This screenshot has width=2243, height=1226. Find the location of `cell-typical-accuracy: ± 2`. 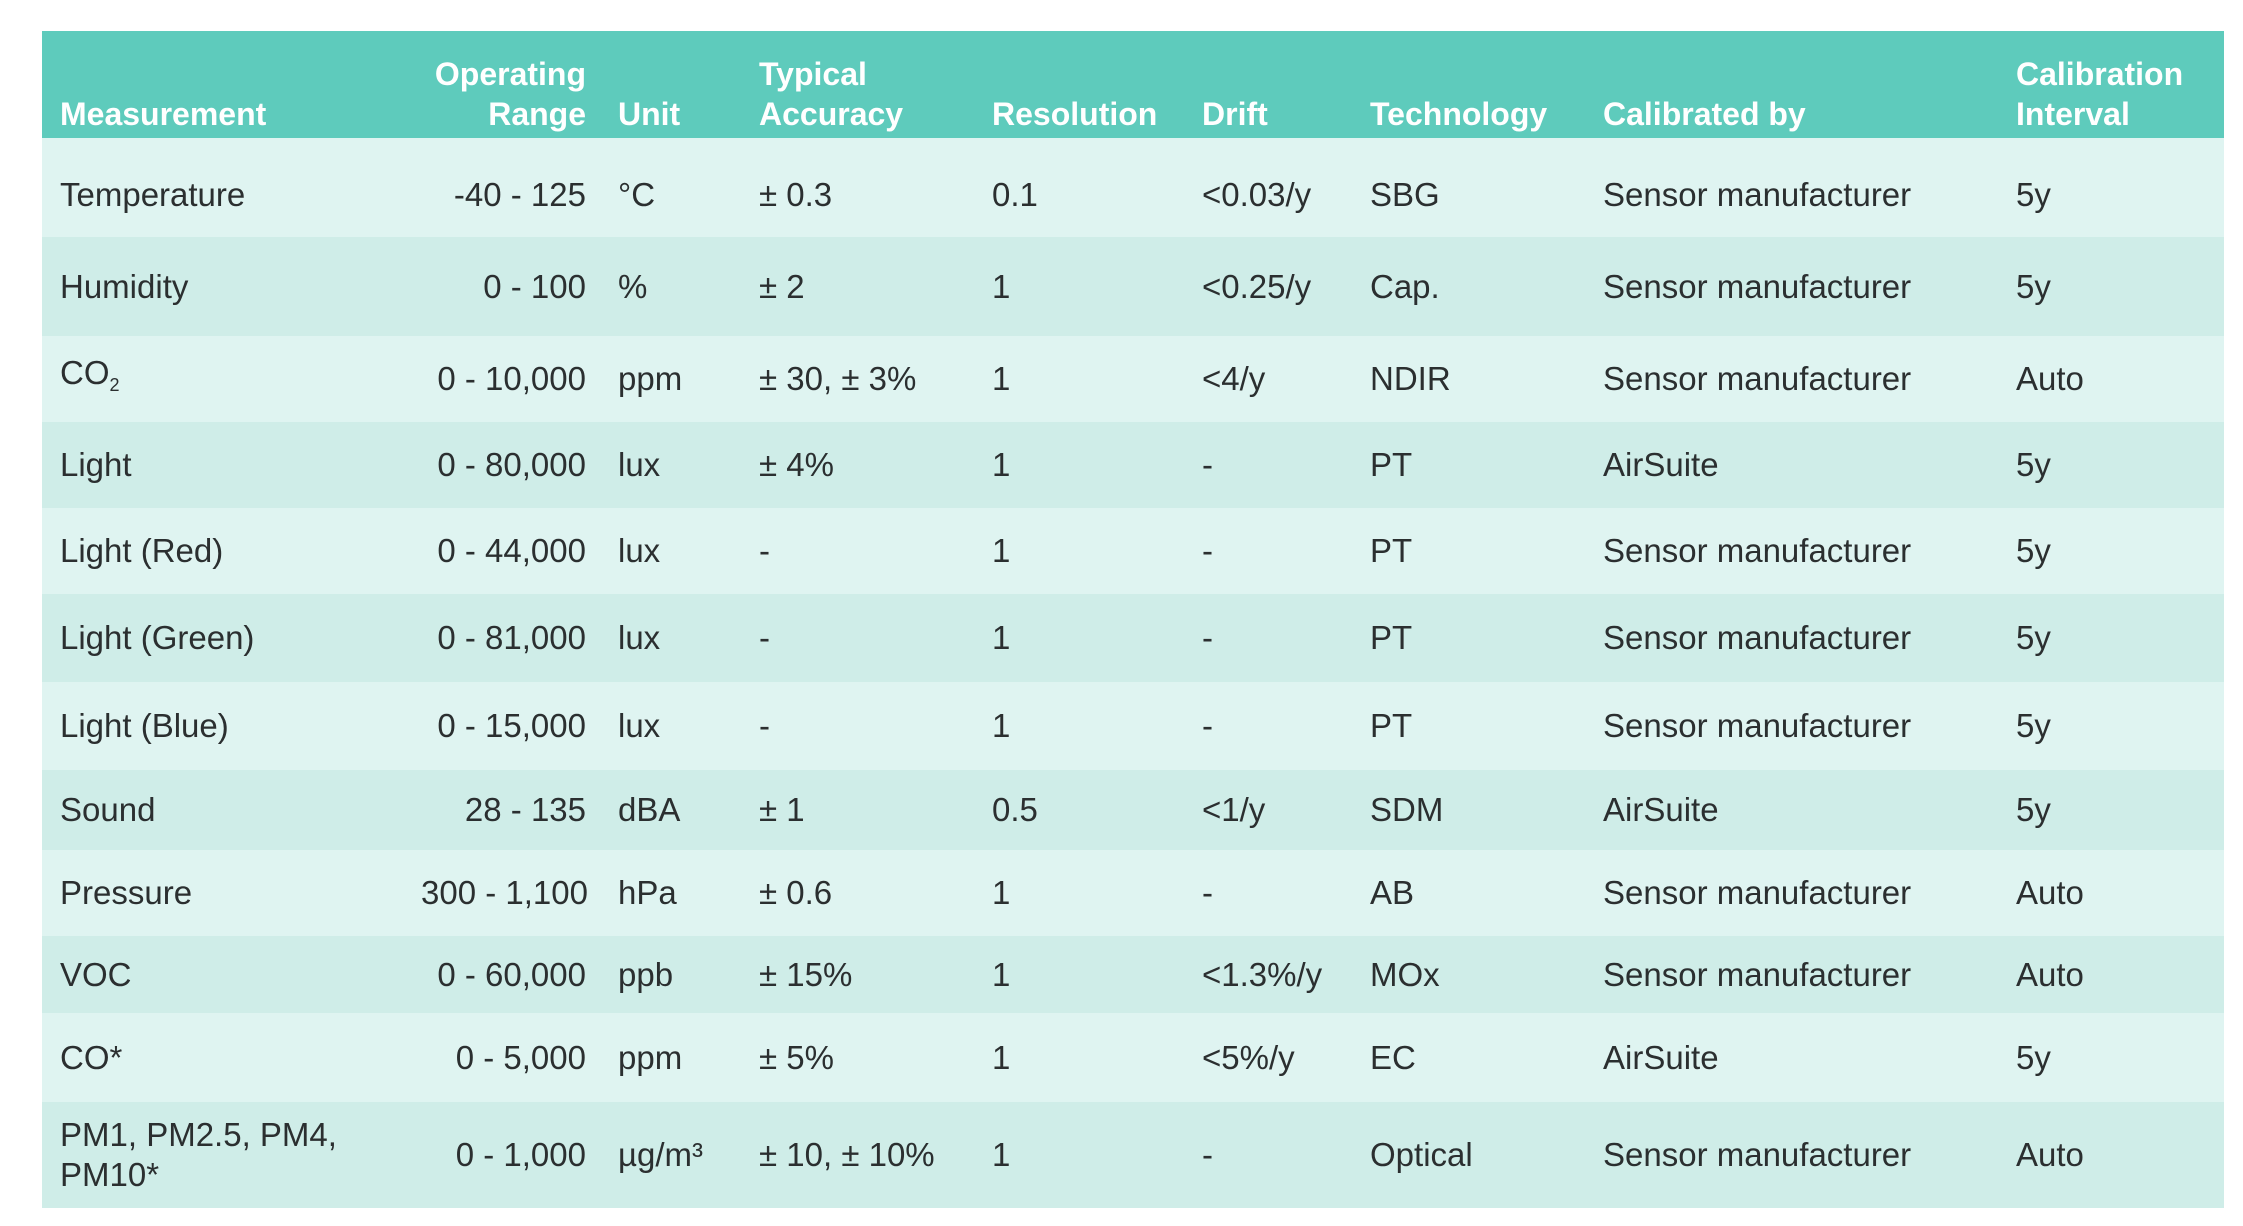

cell-typical-accuracy: ± 2 is located at coordinates (782, 286).